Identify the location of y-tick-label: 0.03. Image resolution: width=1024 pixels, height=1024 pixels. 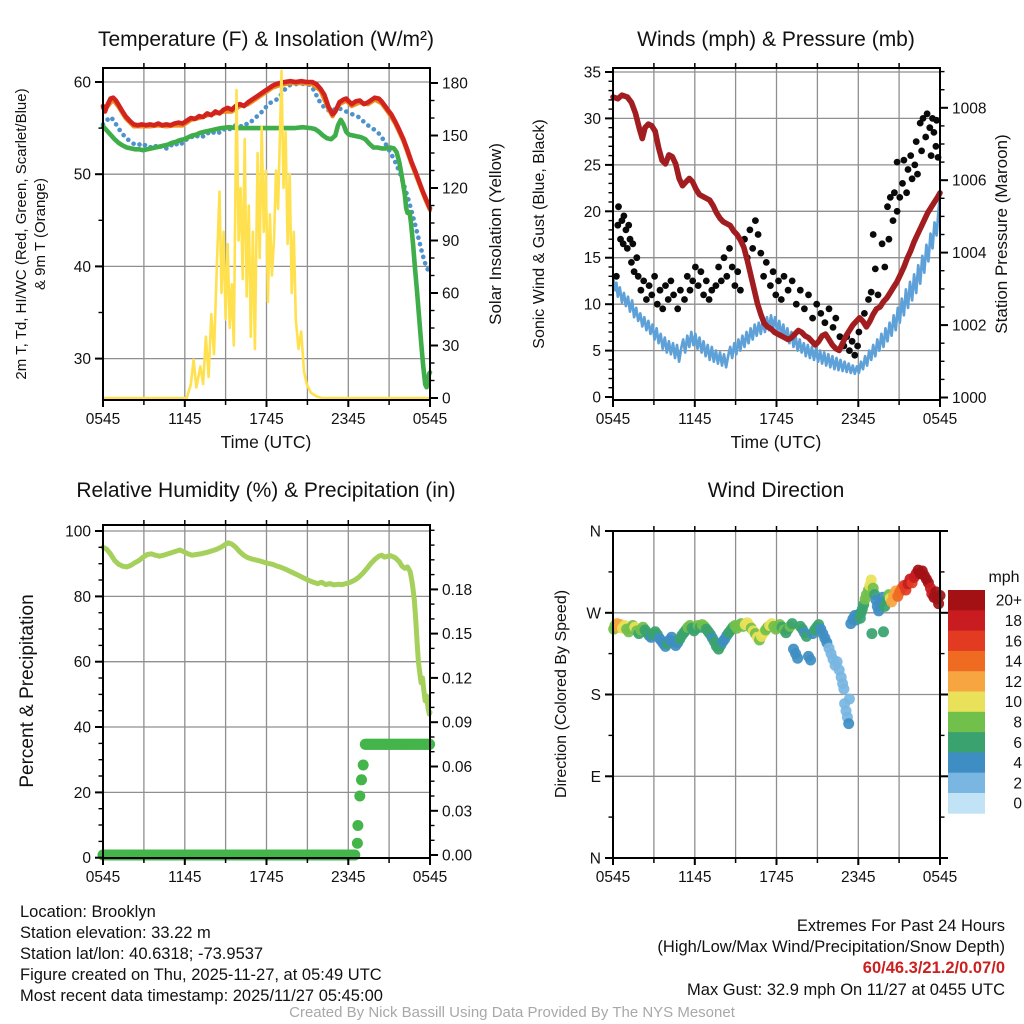
(457, 811).